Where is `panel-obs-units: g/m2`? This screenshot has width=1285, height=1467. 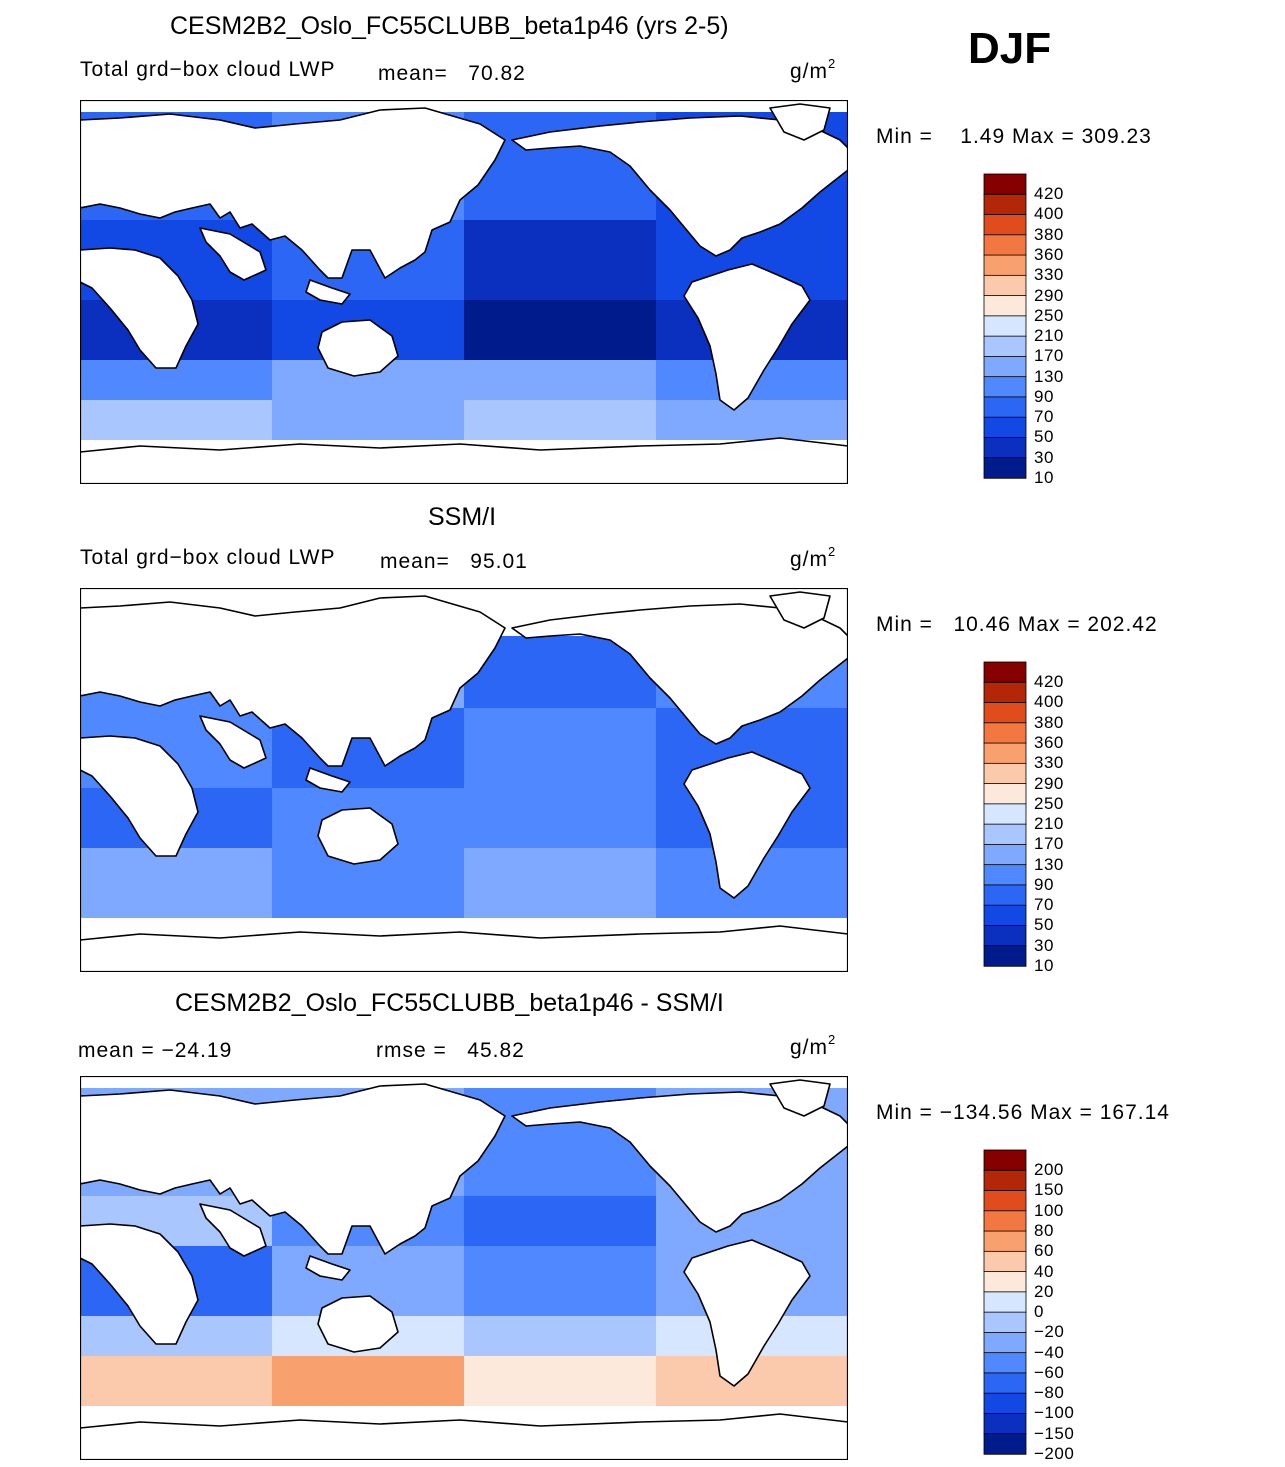 panel-obs-units: g/m2 is located at coordinates (813, 558).